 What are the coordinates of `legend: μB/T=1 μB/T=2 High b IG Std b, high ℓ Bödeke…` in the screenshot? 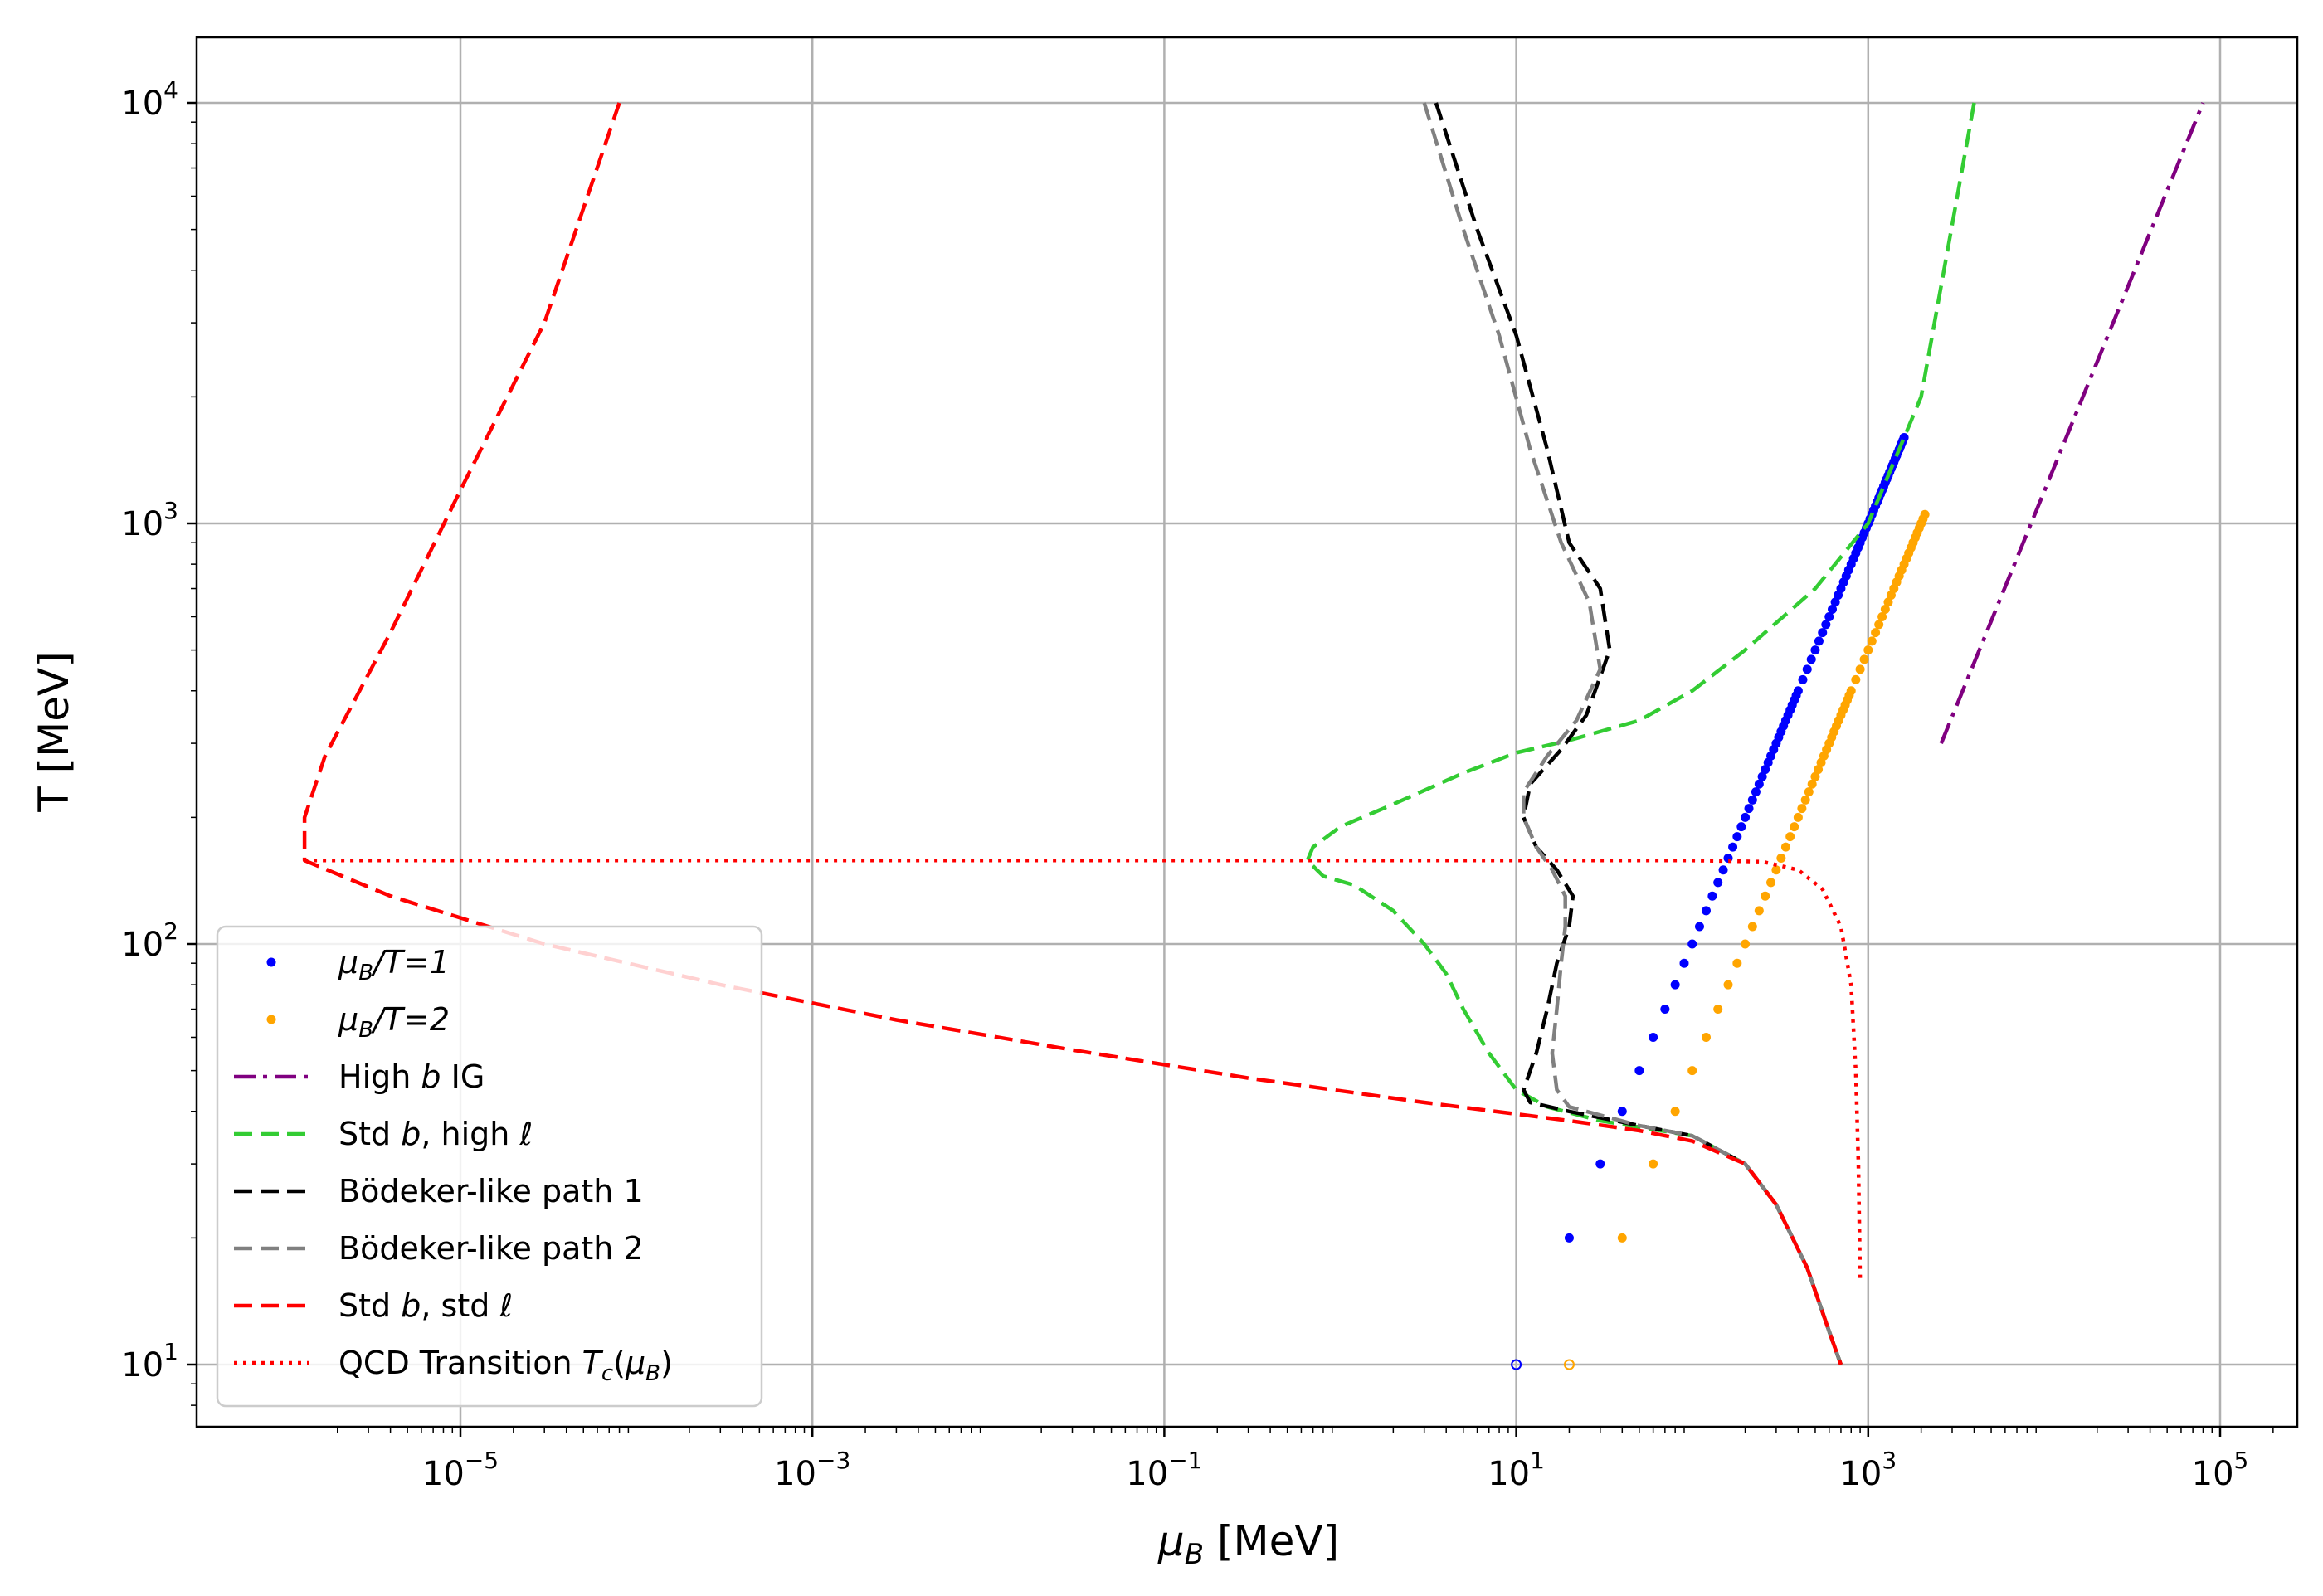 It's located at (489, 1166).